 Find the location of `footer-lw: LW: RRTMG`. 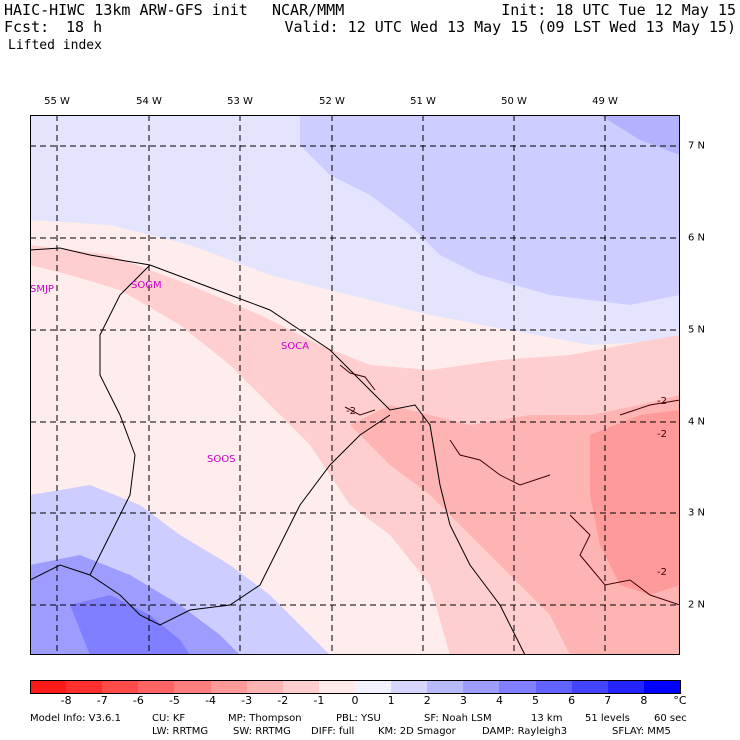

footer-lw: LW: RRTMG is located at coordinates (180, 731).